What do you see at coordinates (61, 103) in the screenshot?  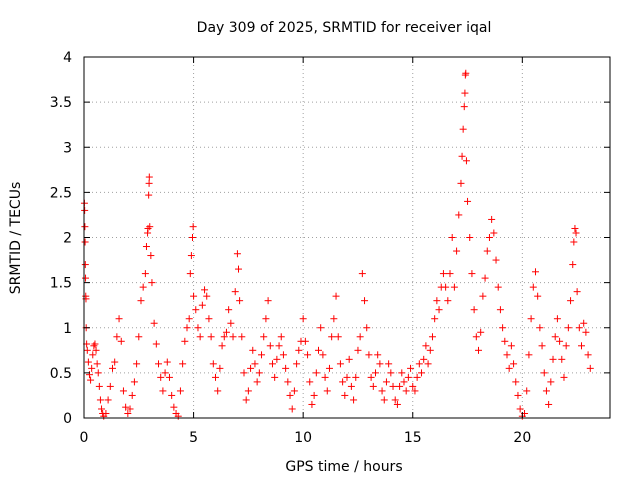 I see `y-tick-label: 3.5` at bounding box center [61, 103].